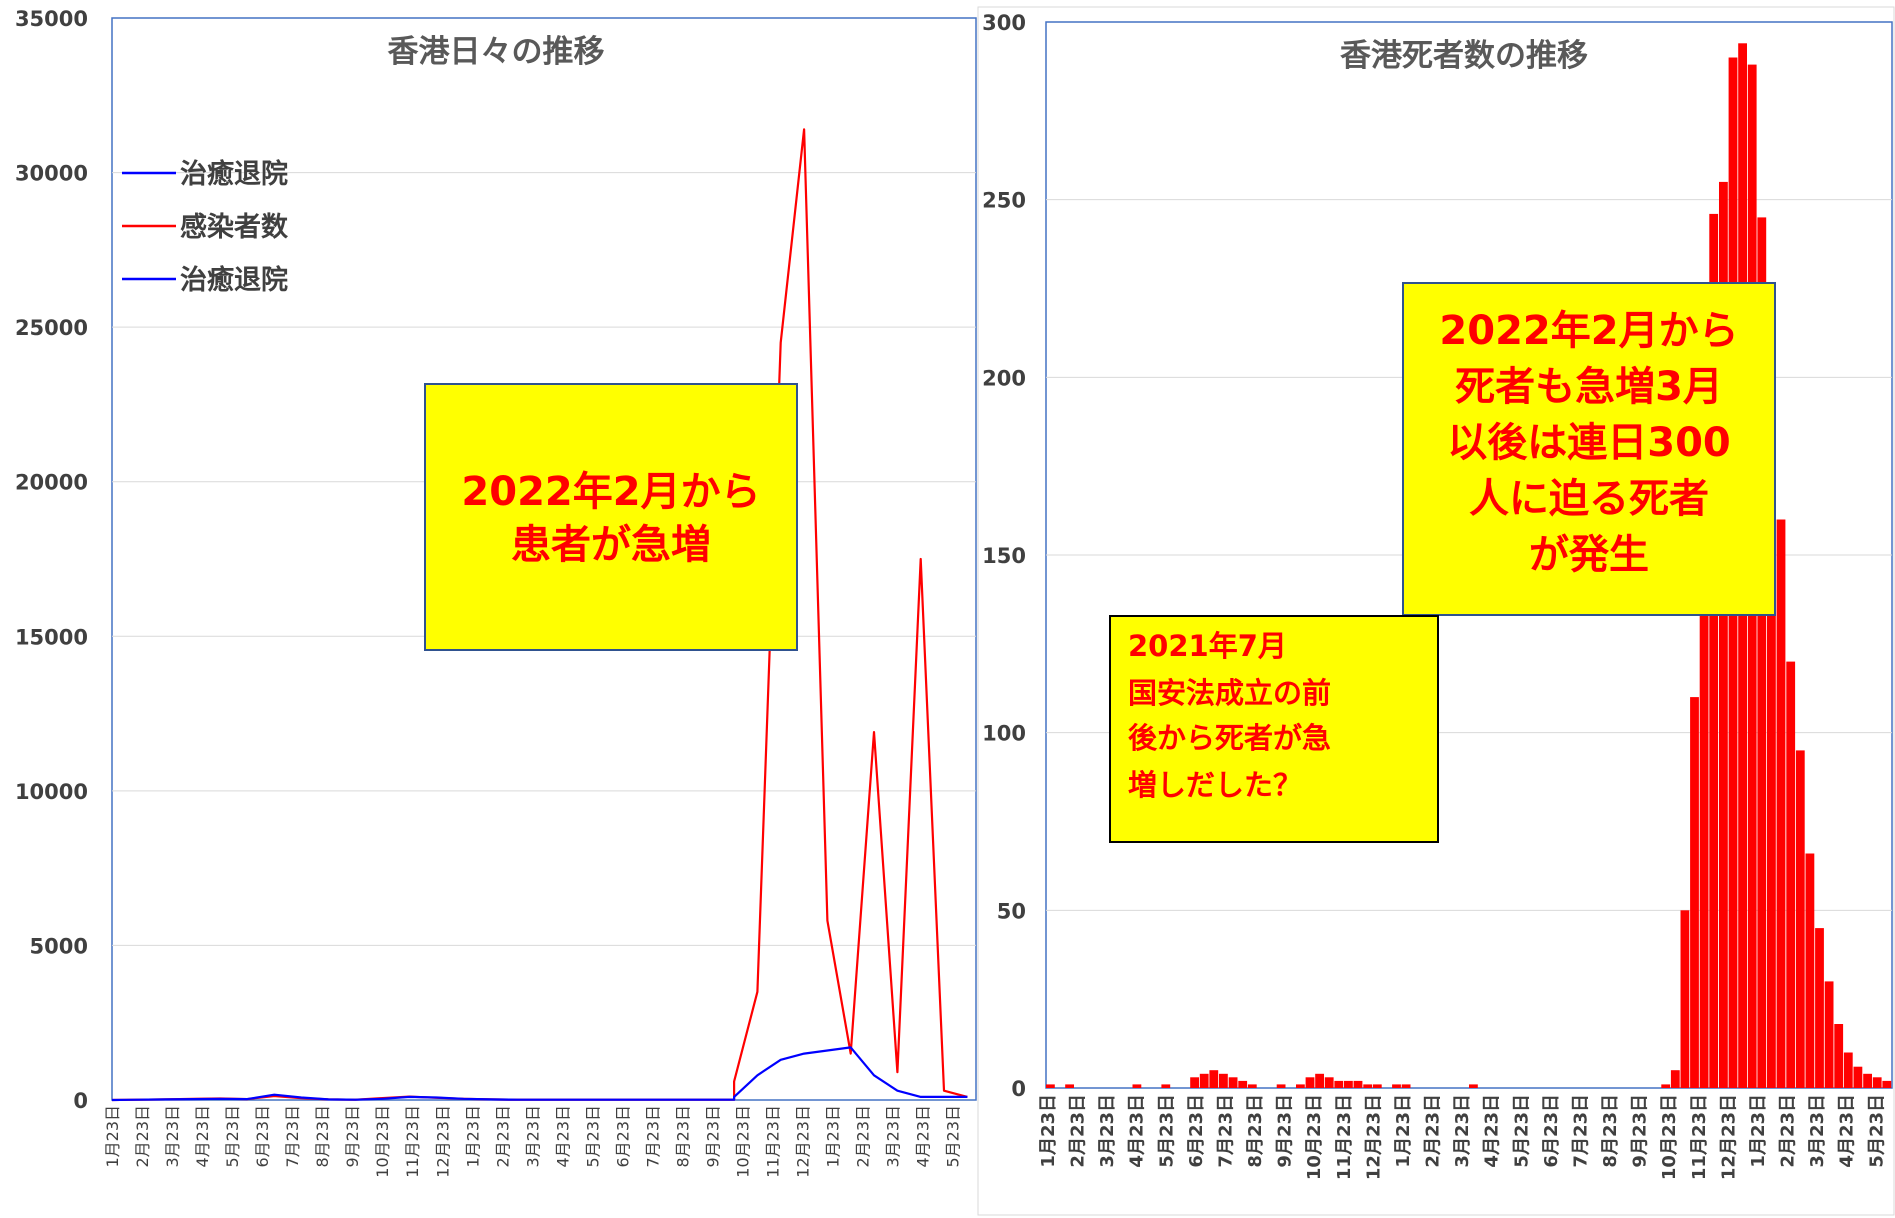 The width and height of the screenshot is (1895, 1218). What do you see at coordinates (205, 227) in the screenshot?
I see `legend: 治癒退院 感染者数 治癒退院` at bounding box center [205, 227].